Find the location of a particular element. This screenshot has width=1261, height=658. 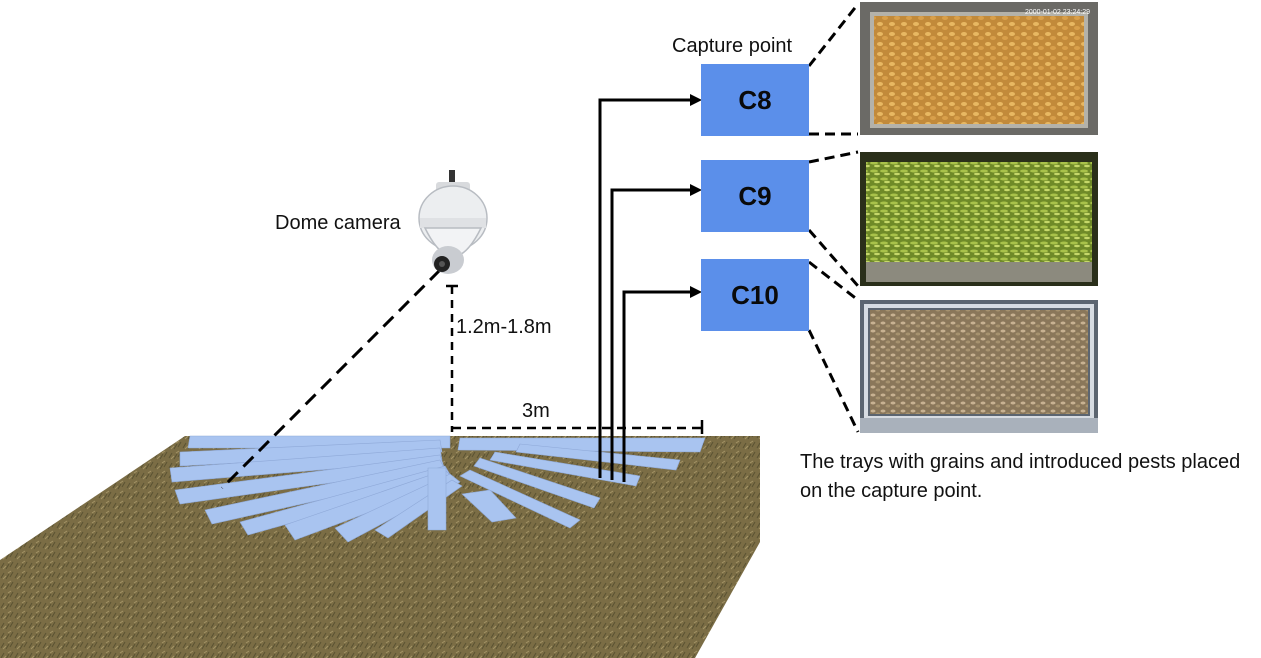

dome-camera-label: Dome camera is located at coordinates (338, 223).